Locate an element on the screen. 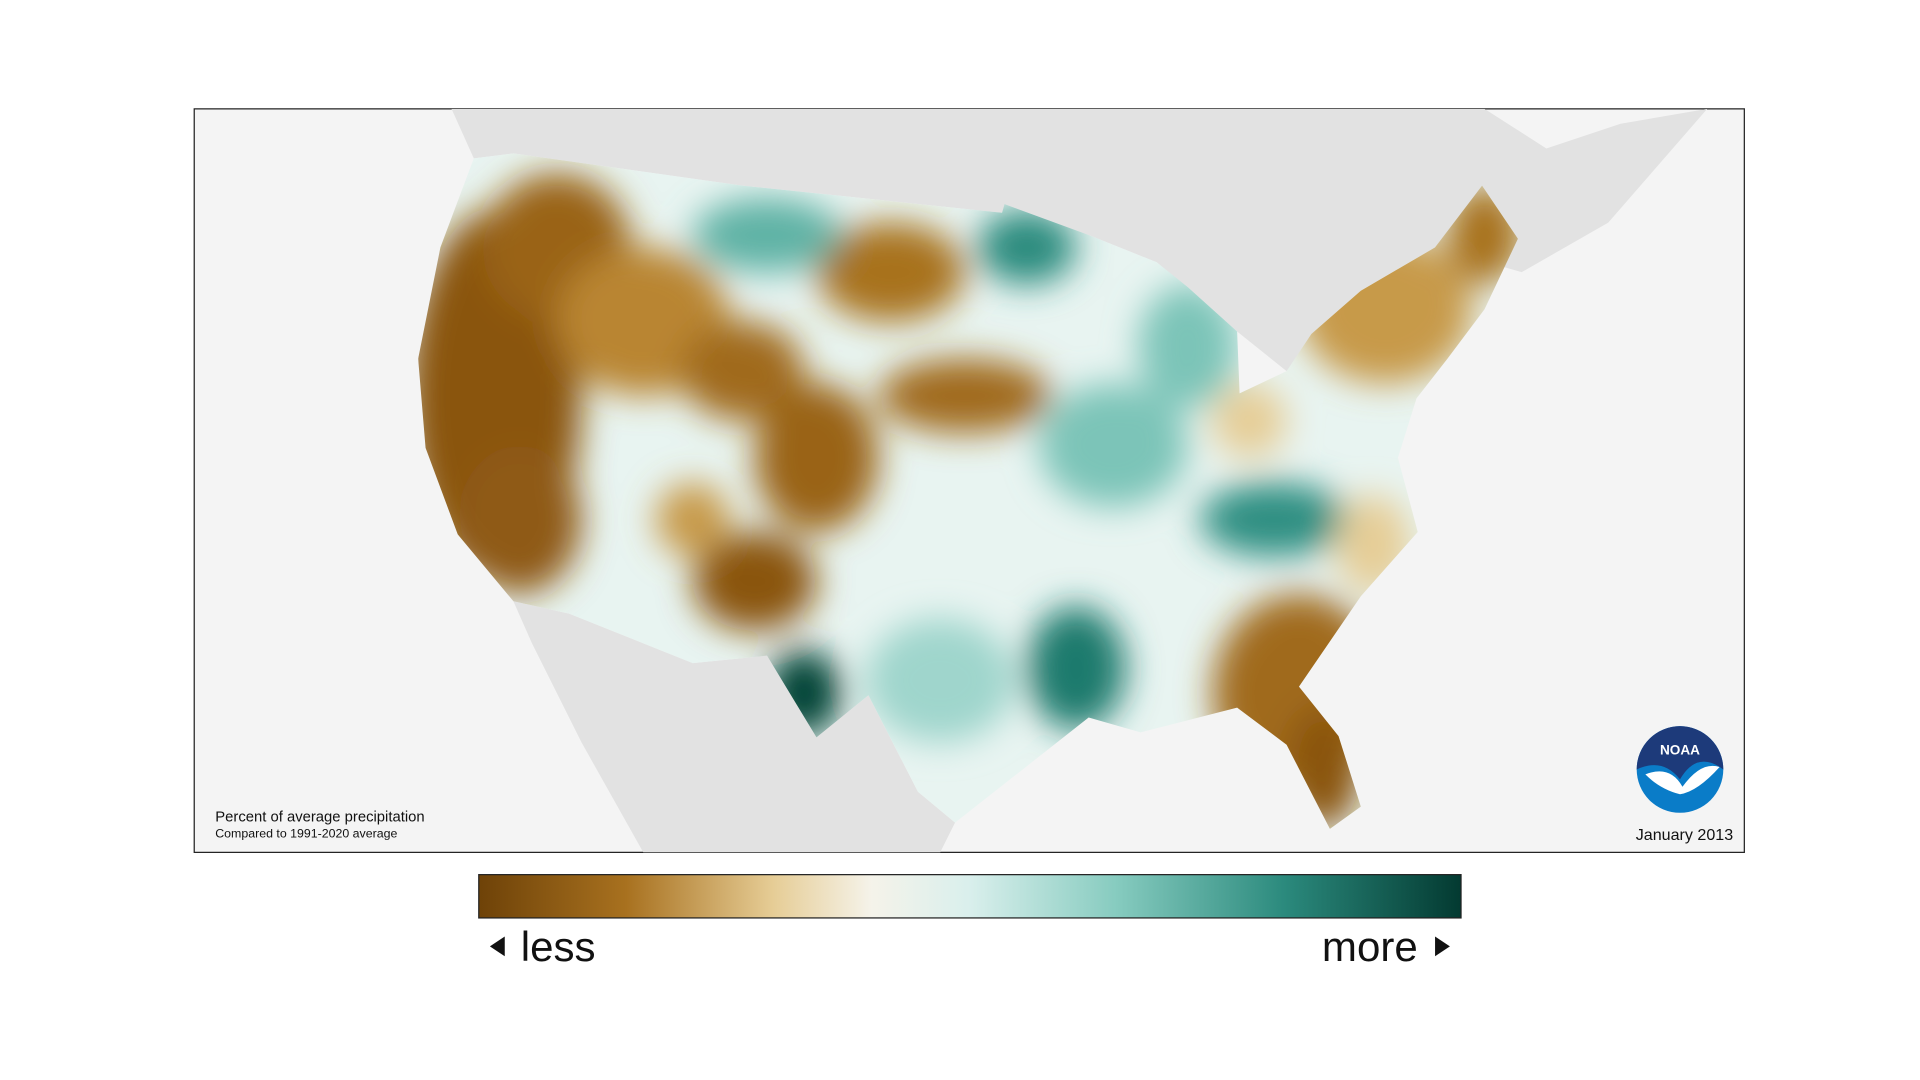 The width and height of the screenshot is (1920, 1080). map-title: Percent of average precipitation is located at coordinates (319, 817).